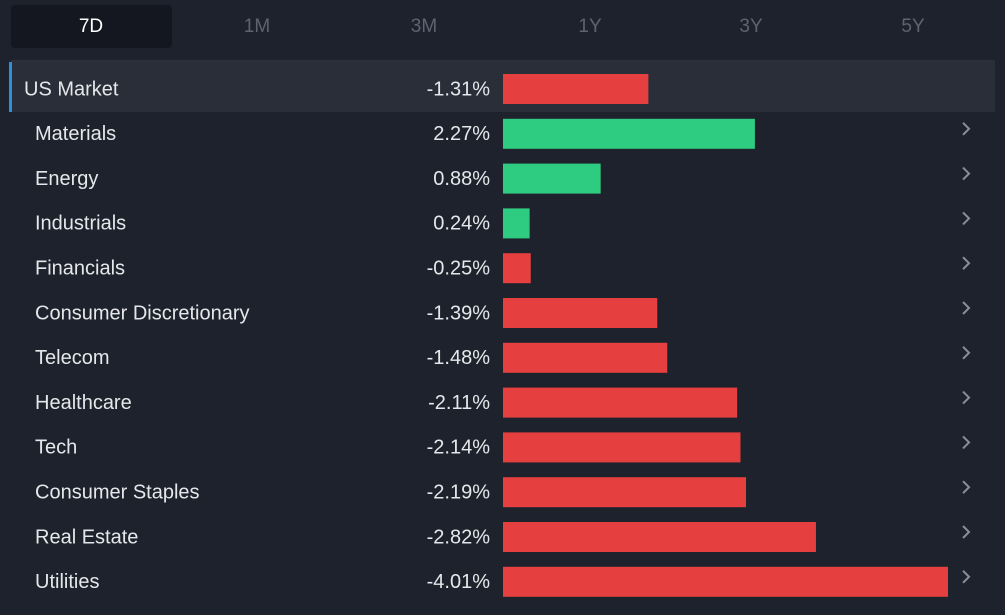 The image size is (1005, 615). Describe the element at coordinates (459, 537) in the screenshot. I see `value-label: -2.82%` at that location.